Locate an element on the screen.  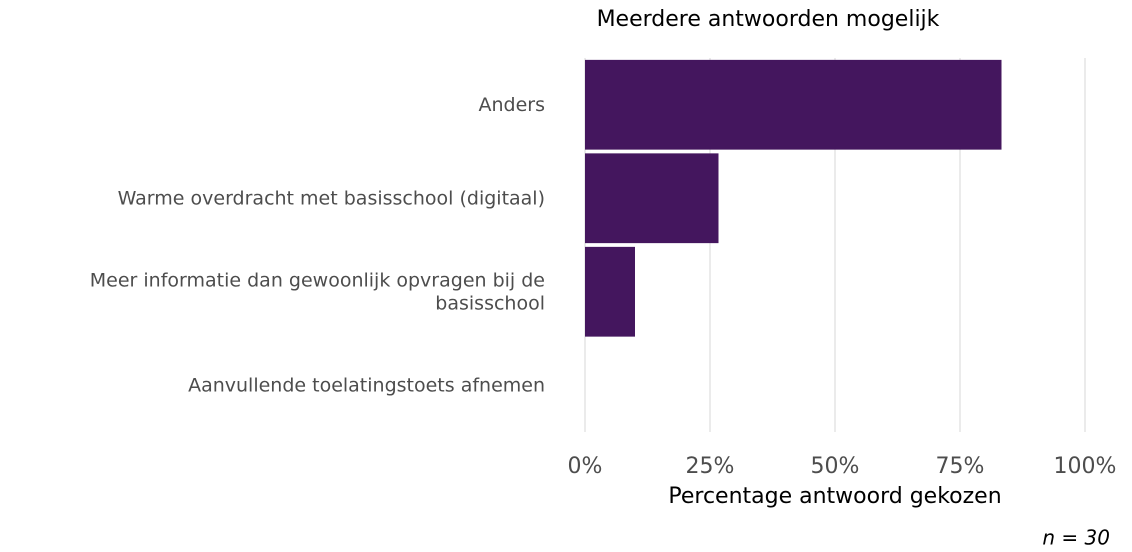
x-axis-label: Percentage antwoord gekozen is located at coordinates (834, 496).